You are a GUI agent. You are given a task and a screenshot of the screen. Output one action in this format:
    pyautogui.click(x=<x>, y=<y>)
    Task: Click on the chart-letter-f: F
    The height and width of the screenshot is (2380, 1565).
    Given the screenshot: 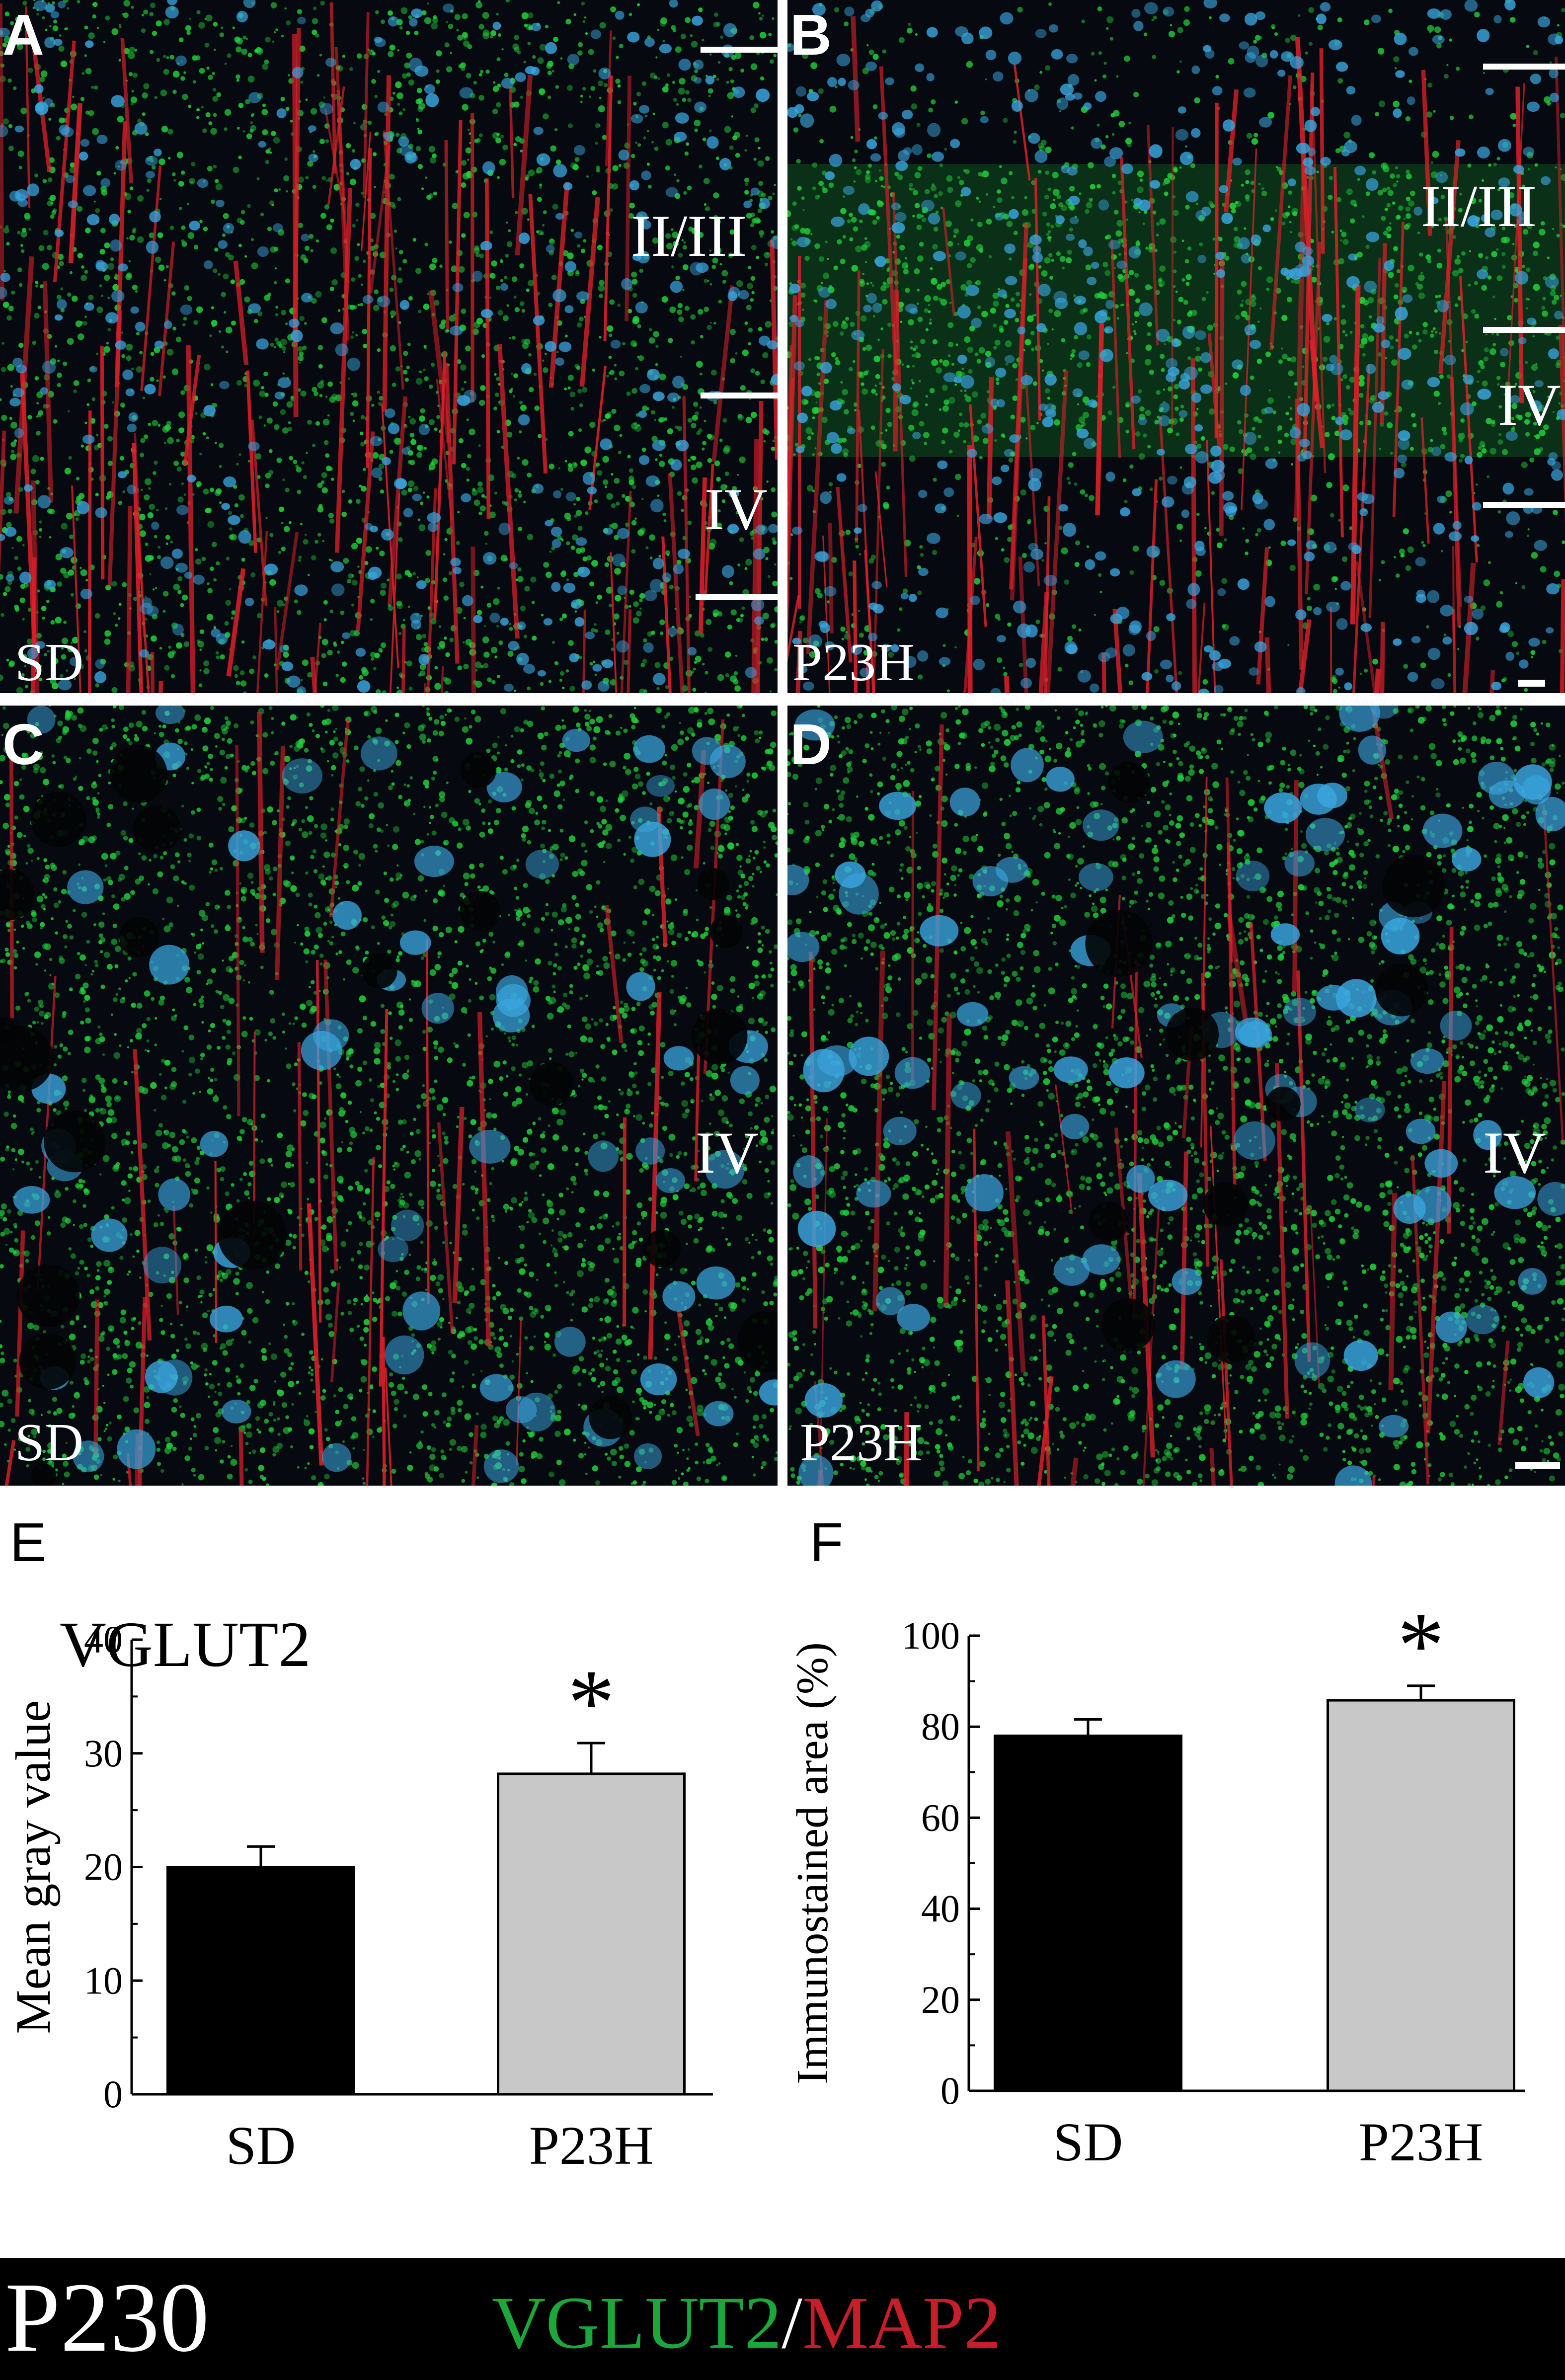 What is the action you would take?
    pyautogui.click(x=827, y=1542)
    